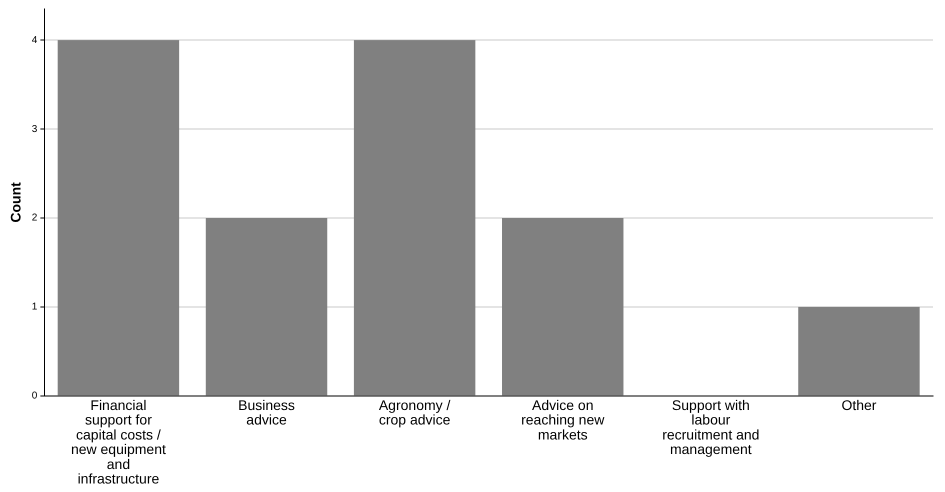 Image resolution: width=945 pixels, height=492 pixels. I want to click on x-tick-label: Business advice, so click(266, 412).